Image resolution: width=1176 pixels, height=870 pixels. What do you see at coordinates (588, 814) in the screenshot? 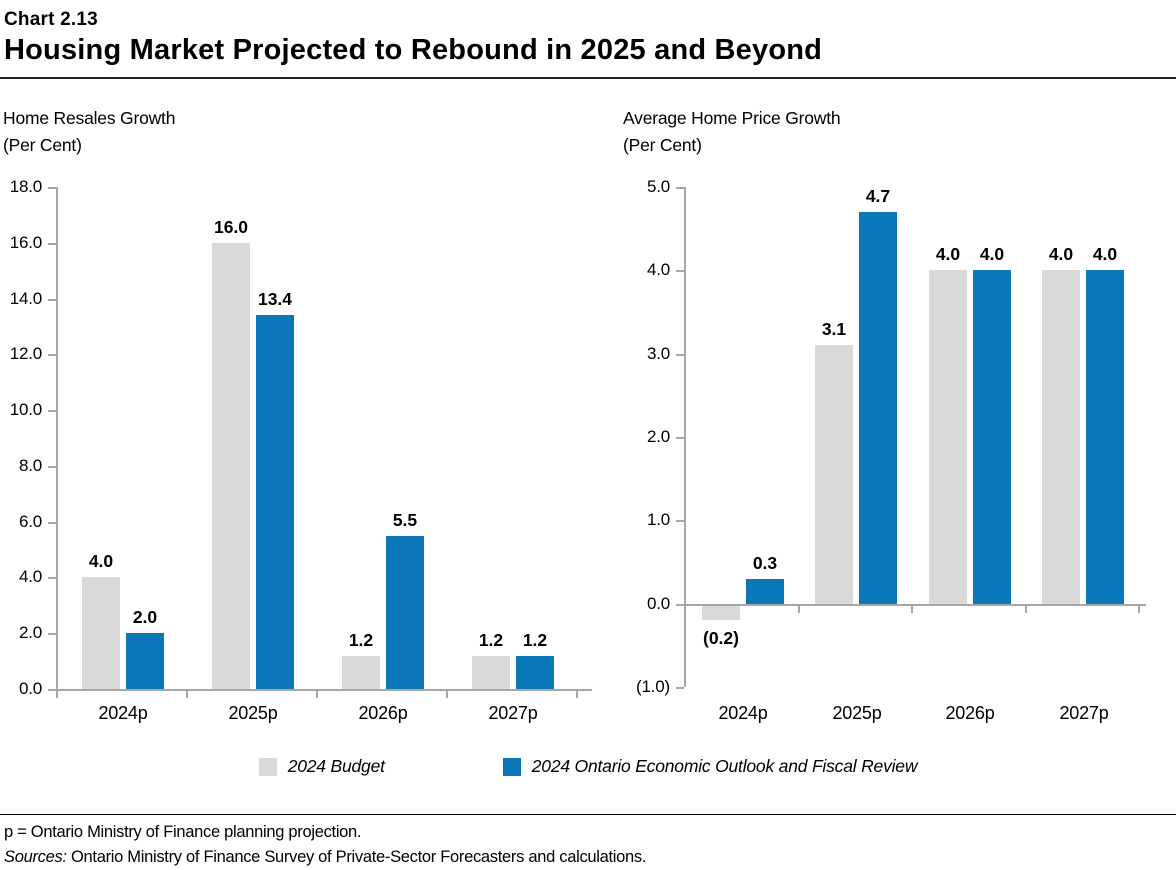
I see `footer-divider` at bounding box center [588, 814].